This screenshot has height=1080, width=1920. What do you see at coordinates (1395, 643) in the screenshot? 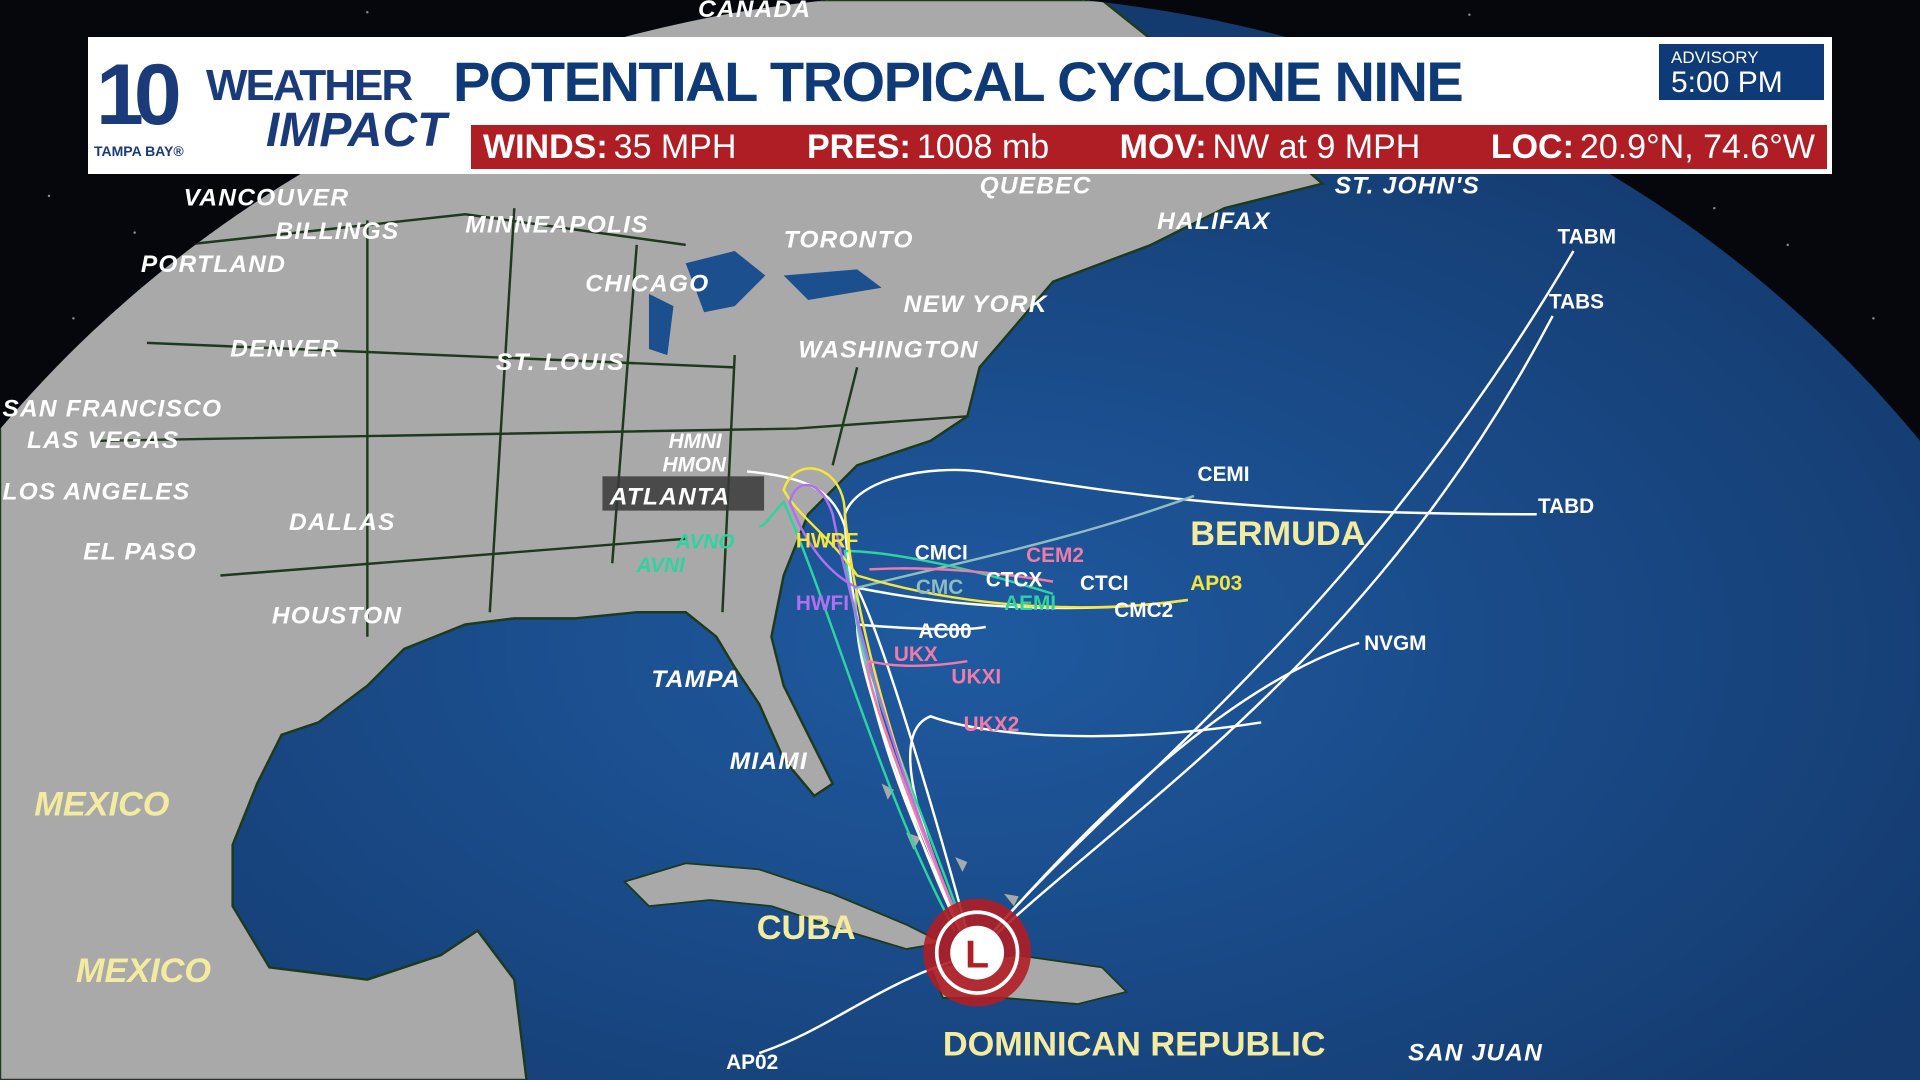
I see `model-label-nvgm: NVGM` at bounding box center [1395, 643].